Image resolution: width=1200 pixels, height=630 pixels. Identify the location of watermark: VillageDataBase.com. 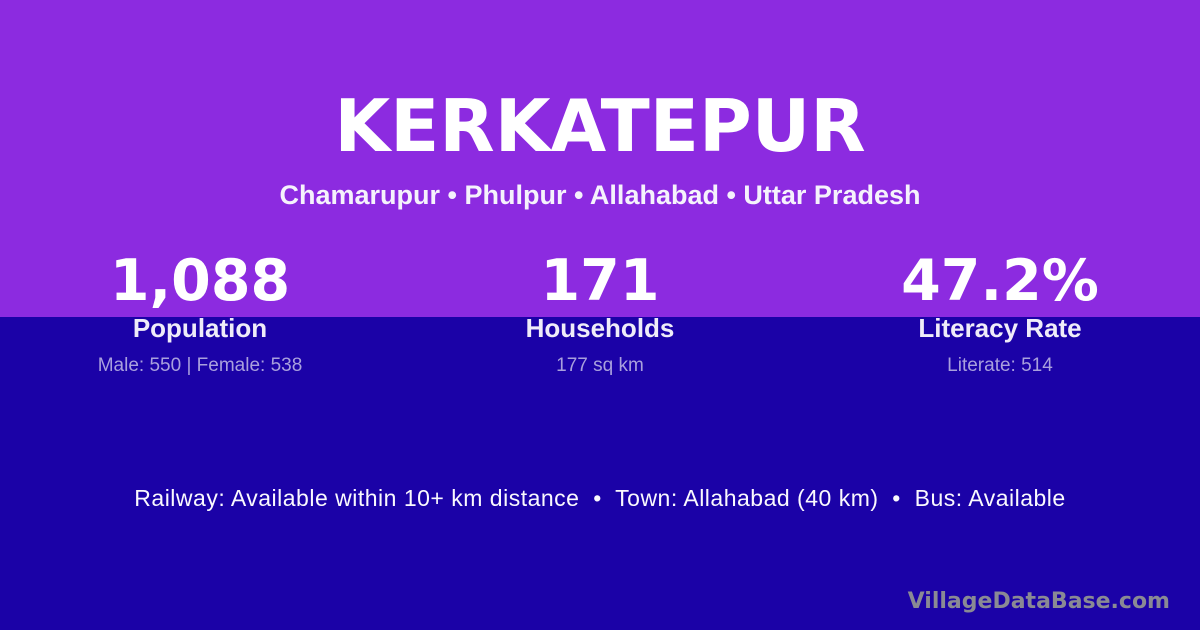
(1038, 601).